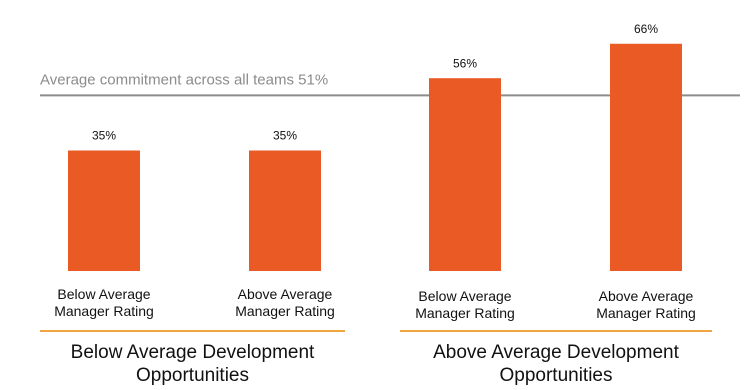 This screenshot has width=750, height=390. Describe the element at coordinates (556, 364) in the screenshot. I see `group-label: Above Average Development Opportunities` at that location.